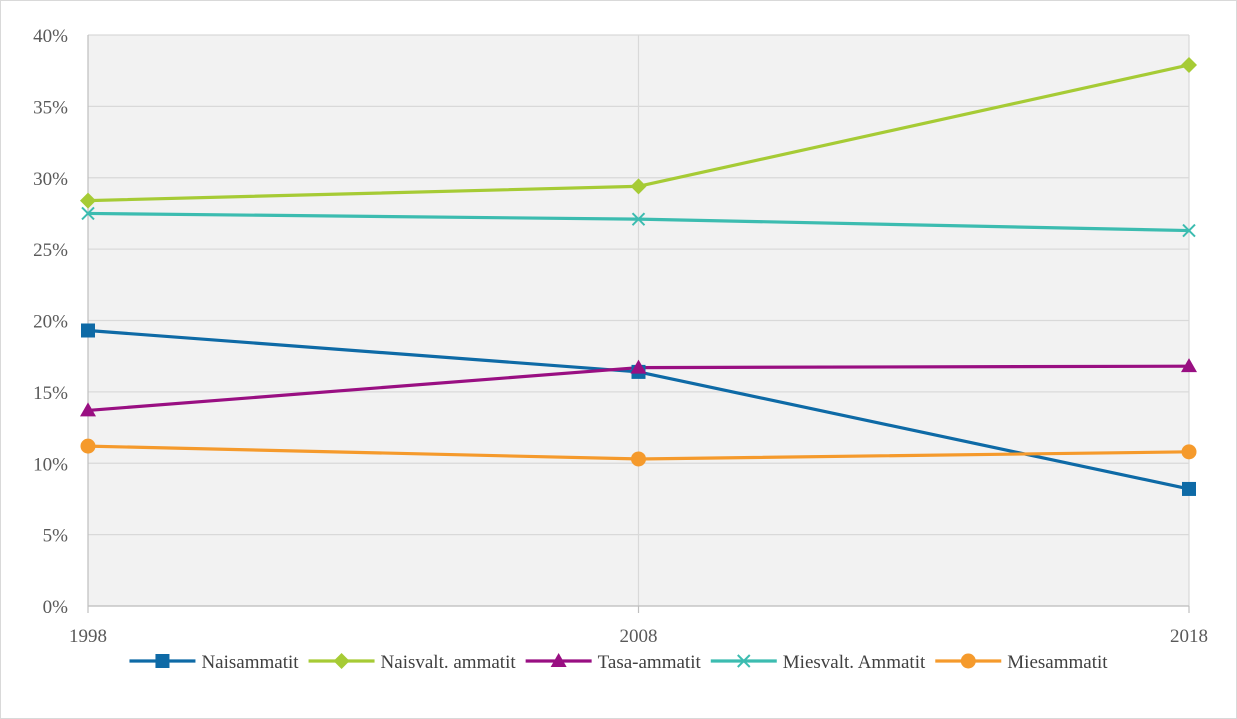 This screenshot has width=1237, height=719. I want to click on y-tick-label: 30%, so click(50, 179).